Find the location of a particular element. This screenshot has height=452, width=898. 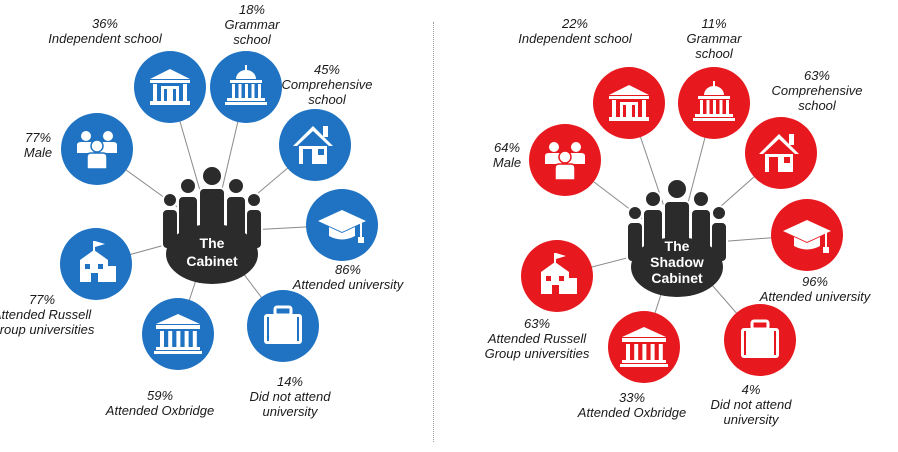

percentage-value: 96% is located at coordinates (815, 281).